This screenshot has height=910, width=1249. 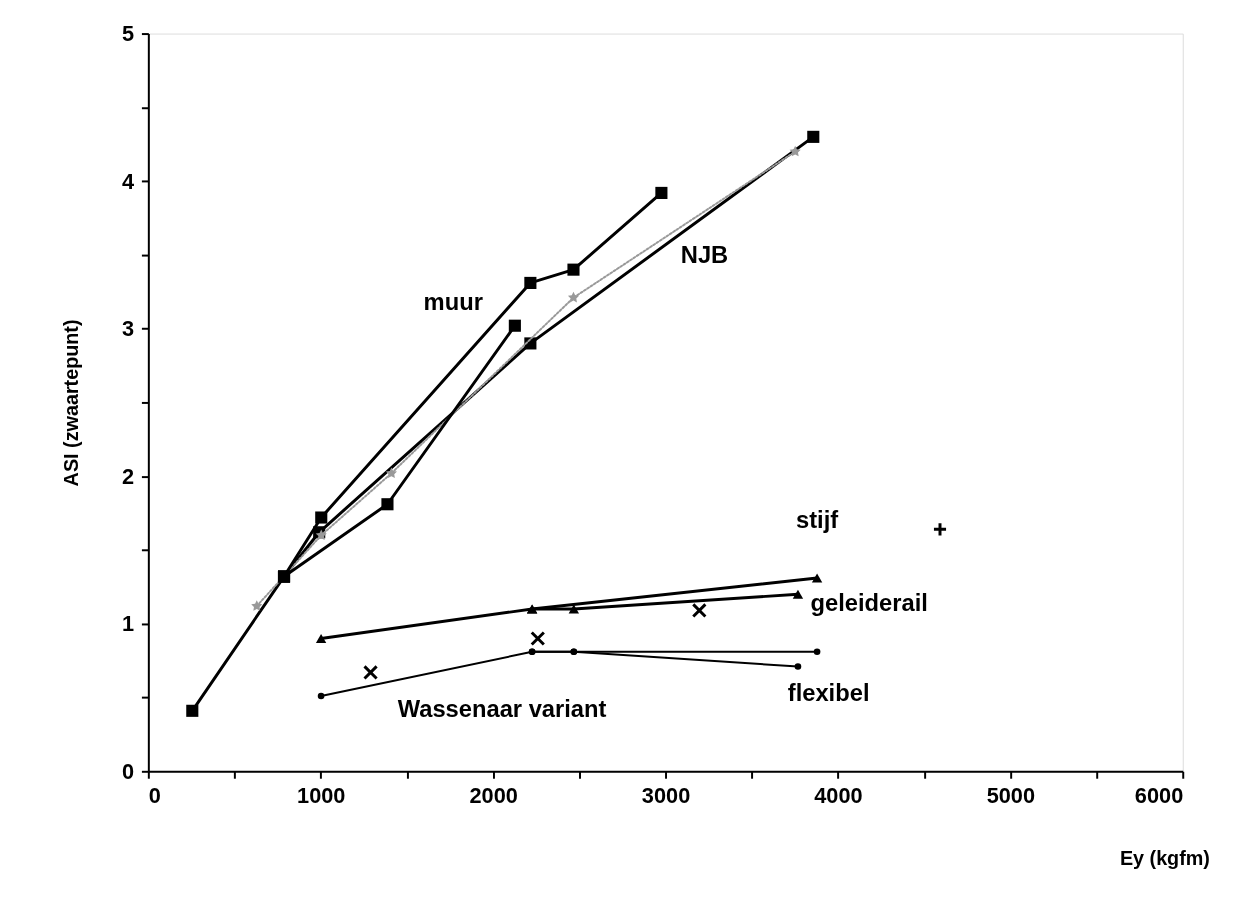 What do you see at coordinates (154, 796) in the screenshot?
I see `x-tick-label: 0` at bounding box center [154, 796].